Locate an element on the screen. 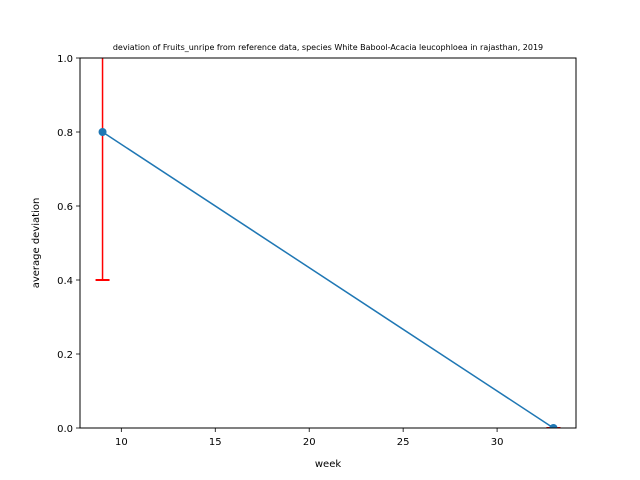 The image size is (640, 480). y-tick-label: 0.6 is located at coordinates (65, 207).